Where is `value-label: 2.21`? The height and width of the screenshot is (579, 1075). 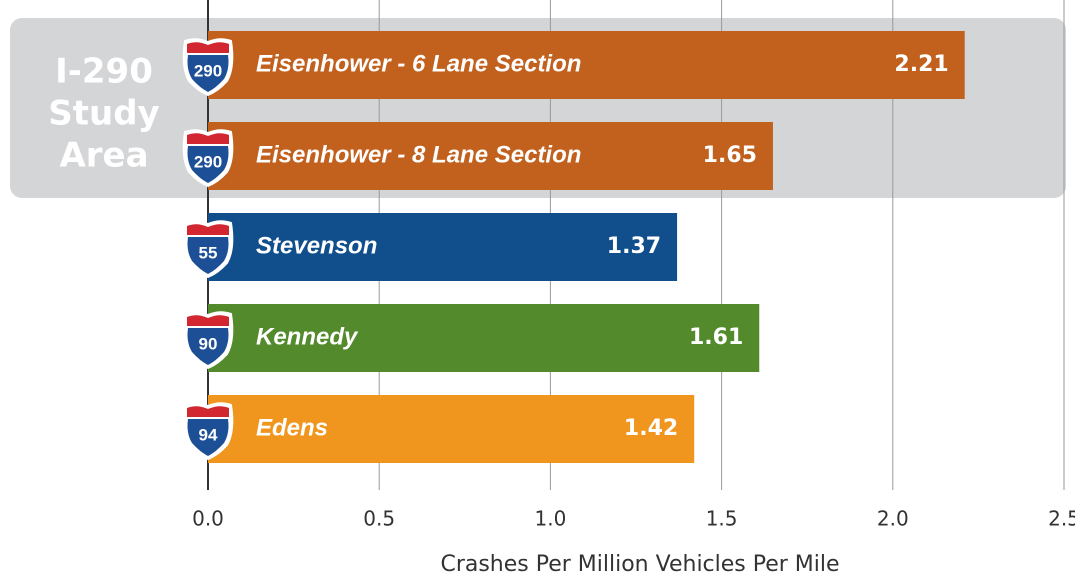 value-label: 2.21 is located at coordinates (921, 64).